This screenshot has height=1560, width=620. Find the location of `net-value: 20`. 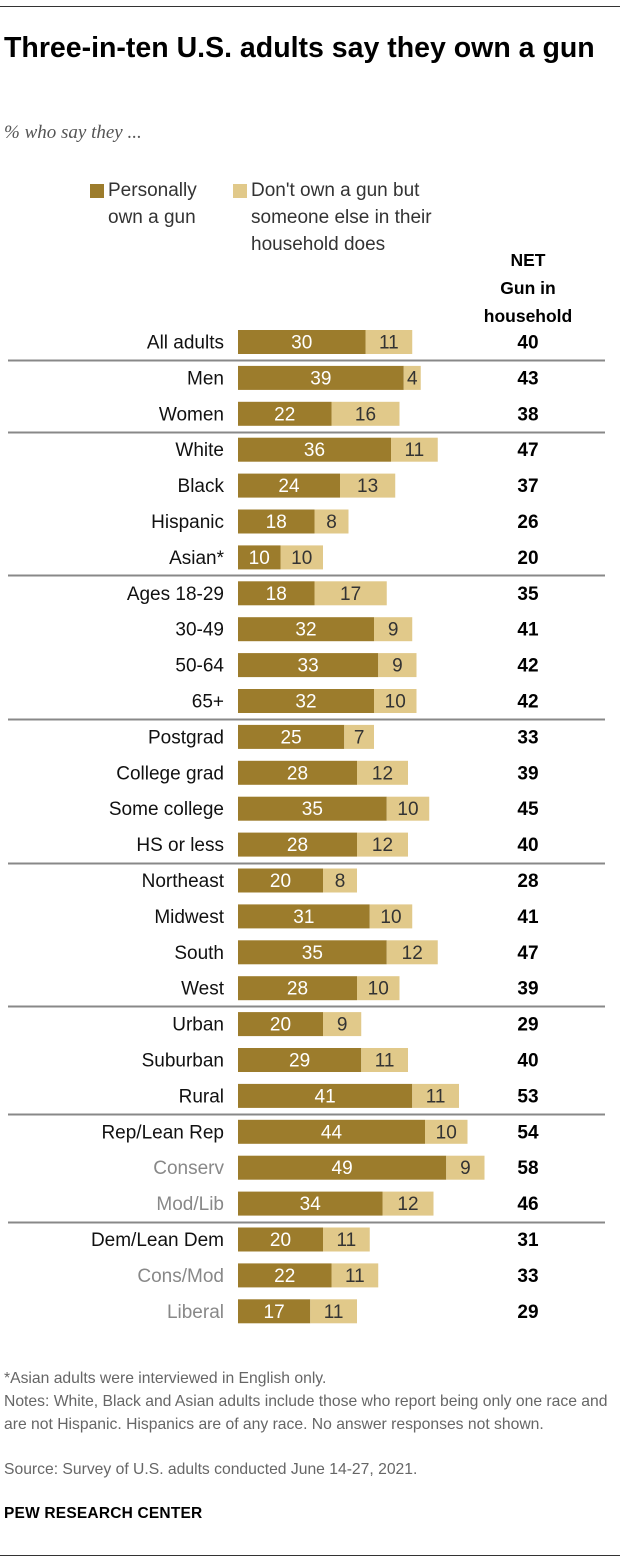

net-value: 20 is located at coordinates (527, 558).